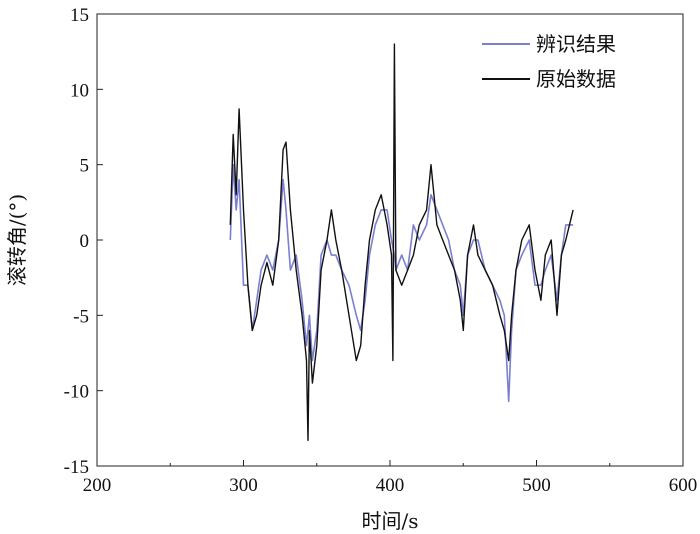 This screenshot has height=534, width=700. What do you see at coordinates (76, 467) in the screenshot?
I see `y-tick-label: -15` at bounding box center [76, 467].